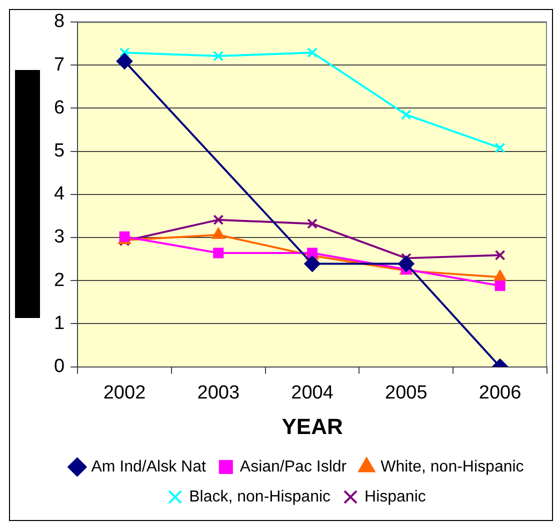 This screenshot has height=523, width=557. Describe the element at coordinates (59, 367) in the screenshot. I see `y-tick-label: 0` at that location.